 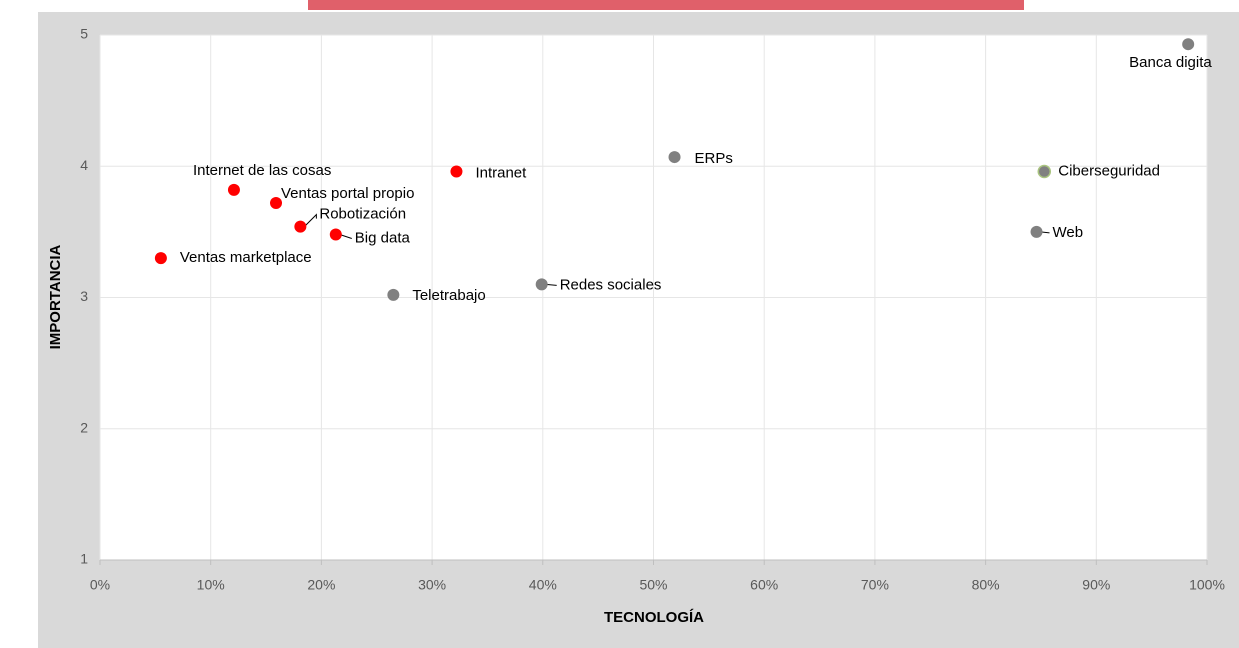 What do you see at coordinates (764, 585) in the screenshot?
I see `x-tick-label: 60%` at bounding box center [764, 585].